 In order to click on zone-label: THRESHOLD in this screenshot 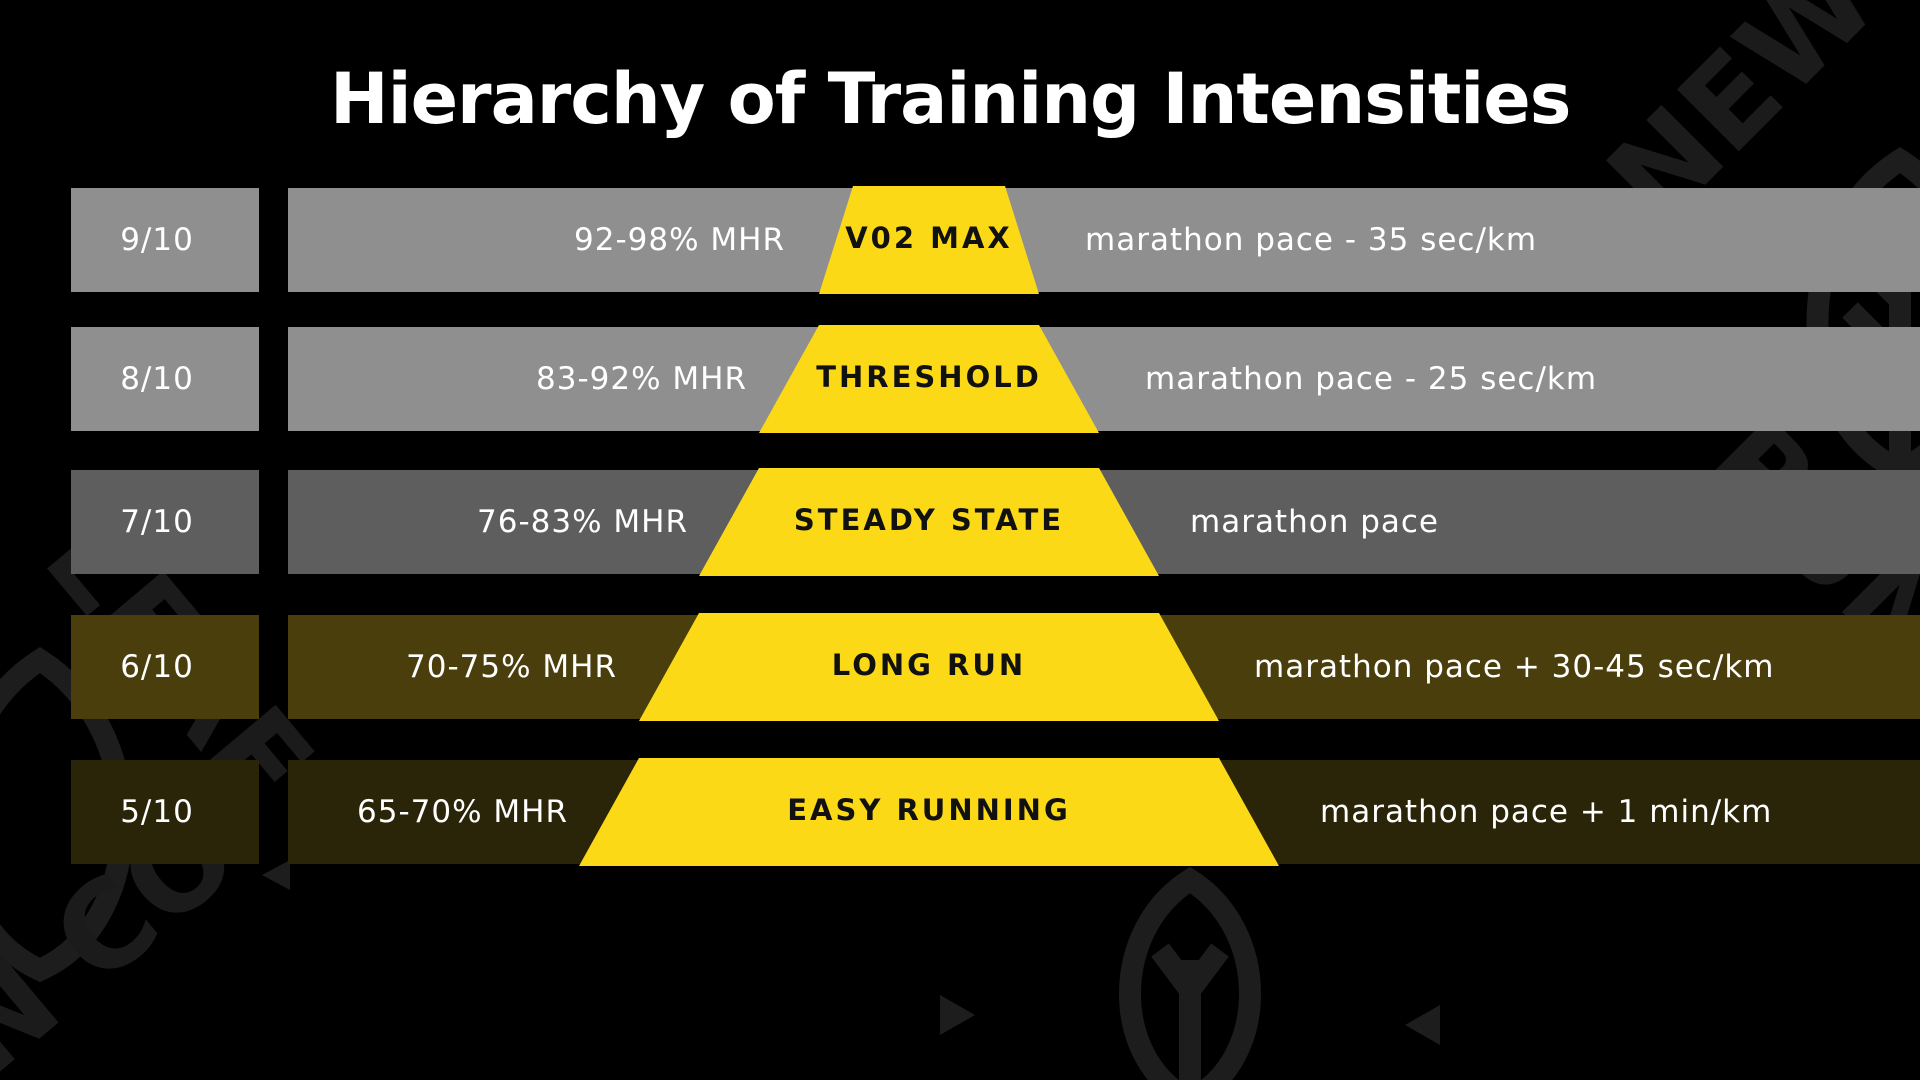, I will do `click(929, 377)`.